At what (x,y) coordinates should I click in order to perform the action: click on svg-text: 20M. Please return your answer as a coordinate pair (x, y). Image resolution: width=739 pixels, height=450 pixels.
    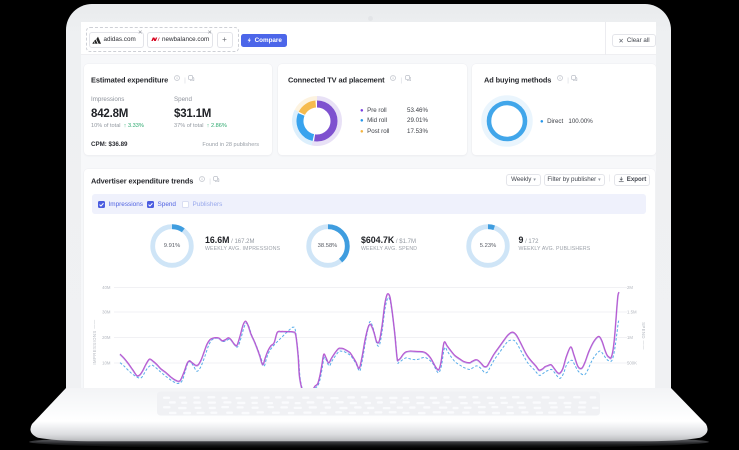
    Looking at the image, I should click on (106, 337).